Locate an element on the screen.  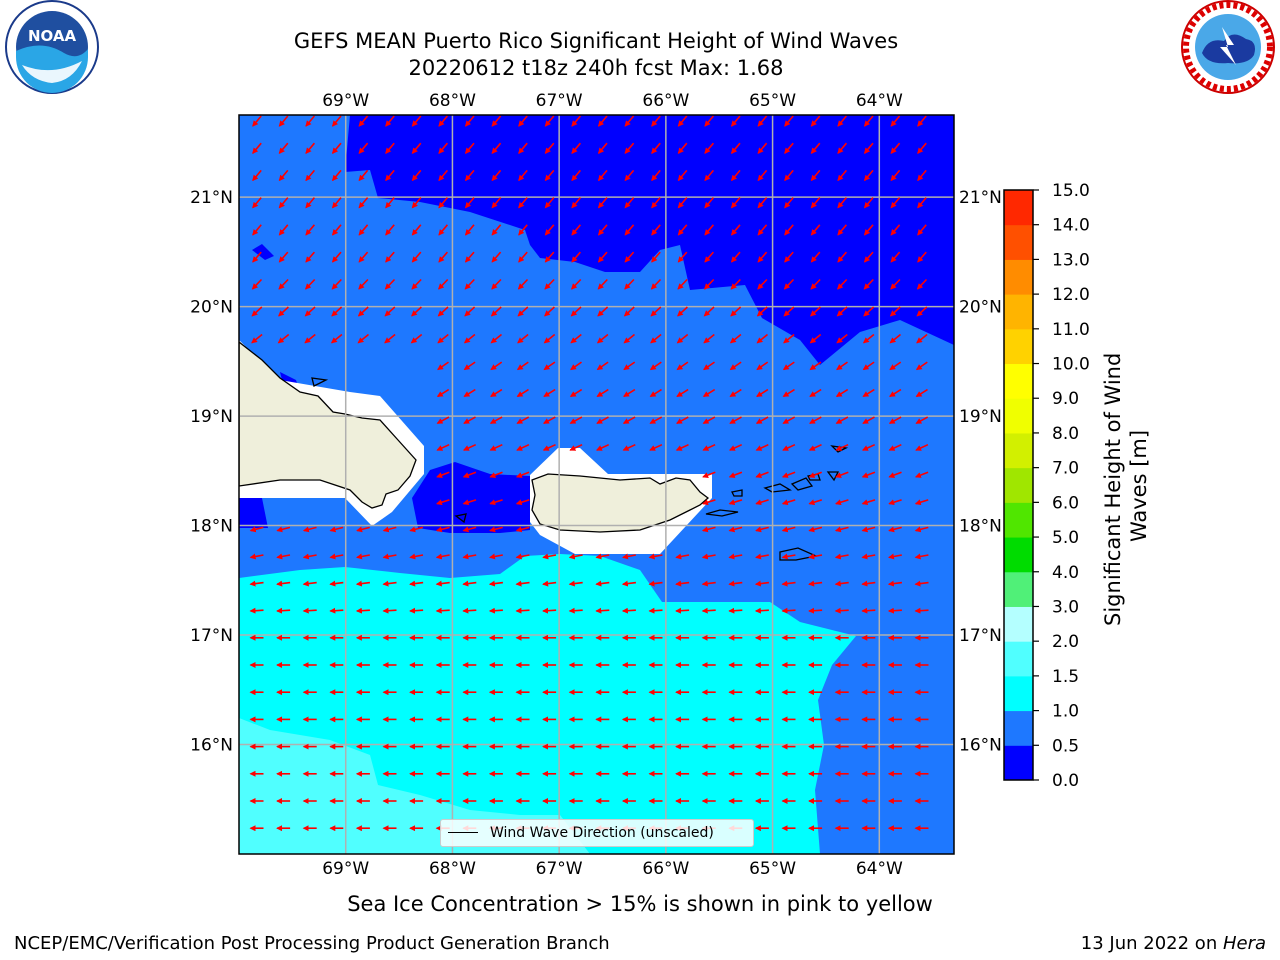
chart-title-line2: 20220612 t18z 240h fcst Max: 1.68 is located at coordinates (596, 68).